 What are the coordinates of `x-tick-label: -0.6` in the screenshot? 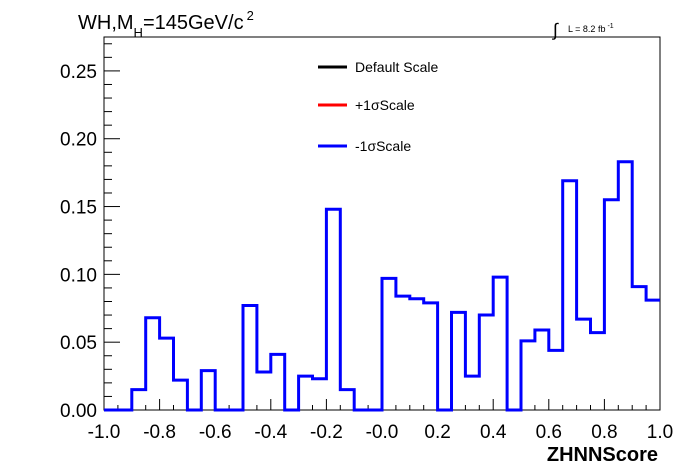 It's located at (215, 432).